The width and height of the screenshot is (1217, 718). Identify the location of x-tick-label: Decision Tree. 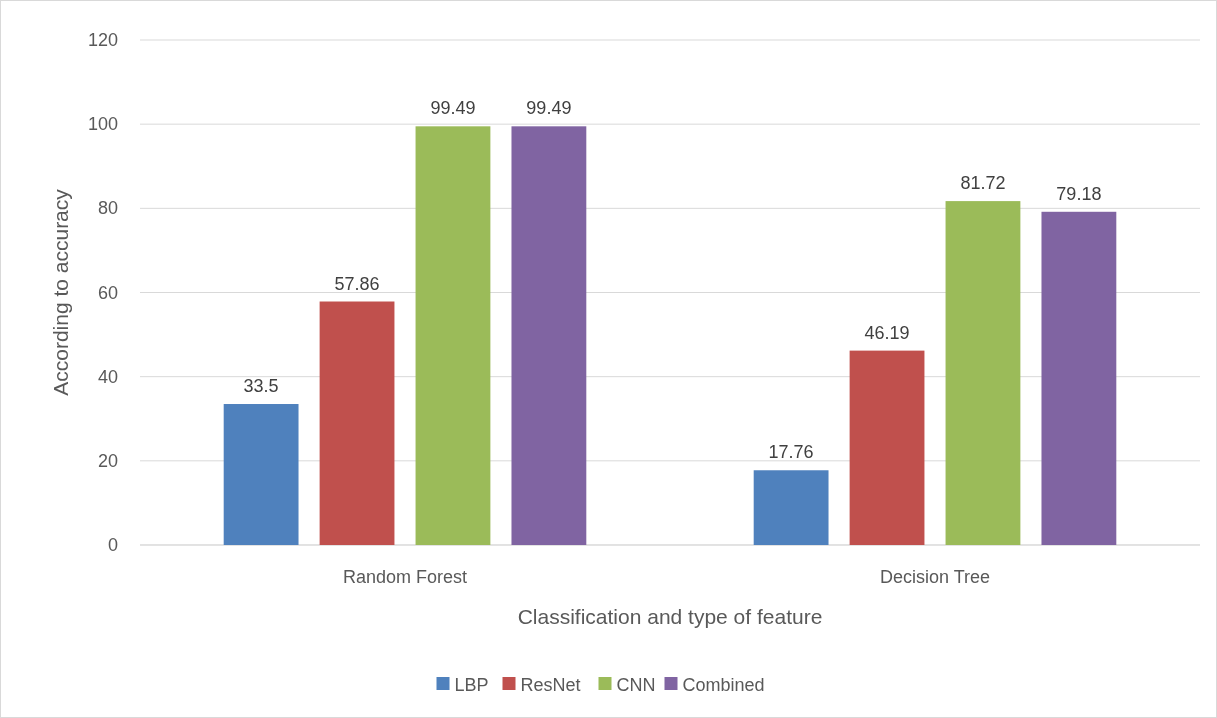
(935, 577).